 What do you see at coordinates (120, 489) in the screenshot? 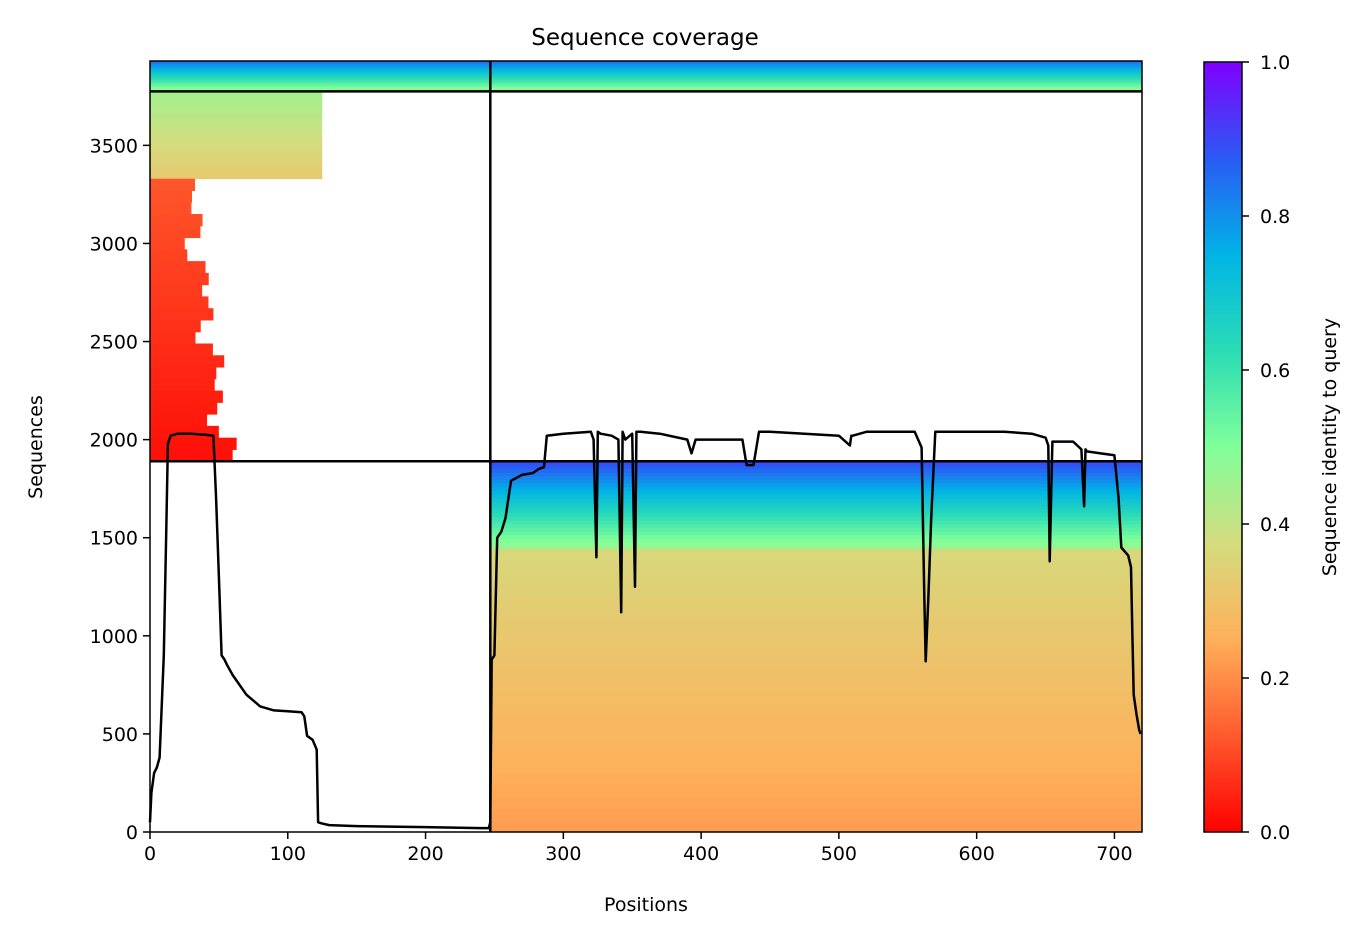
I see `y-axis-ticks: 0 500 1000 1500 2000 2500 3000 3500` at bounding box center [120, 489].